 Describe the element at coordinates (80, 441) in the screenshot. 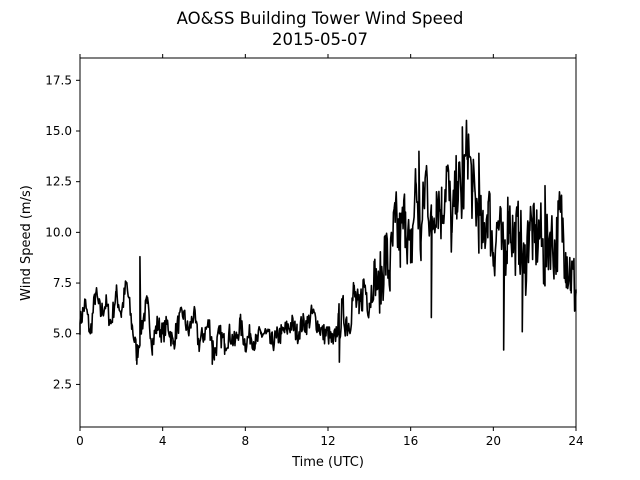

I see `x-tick-label: 0` at that location.